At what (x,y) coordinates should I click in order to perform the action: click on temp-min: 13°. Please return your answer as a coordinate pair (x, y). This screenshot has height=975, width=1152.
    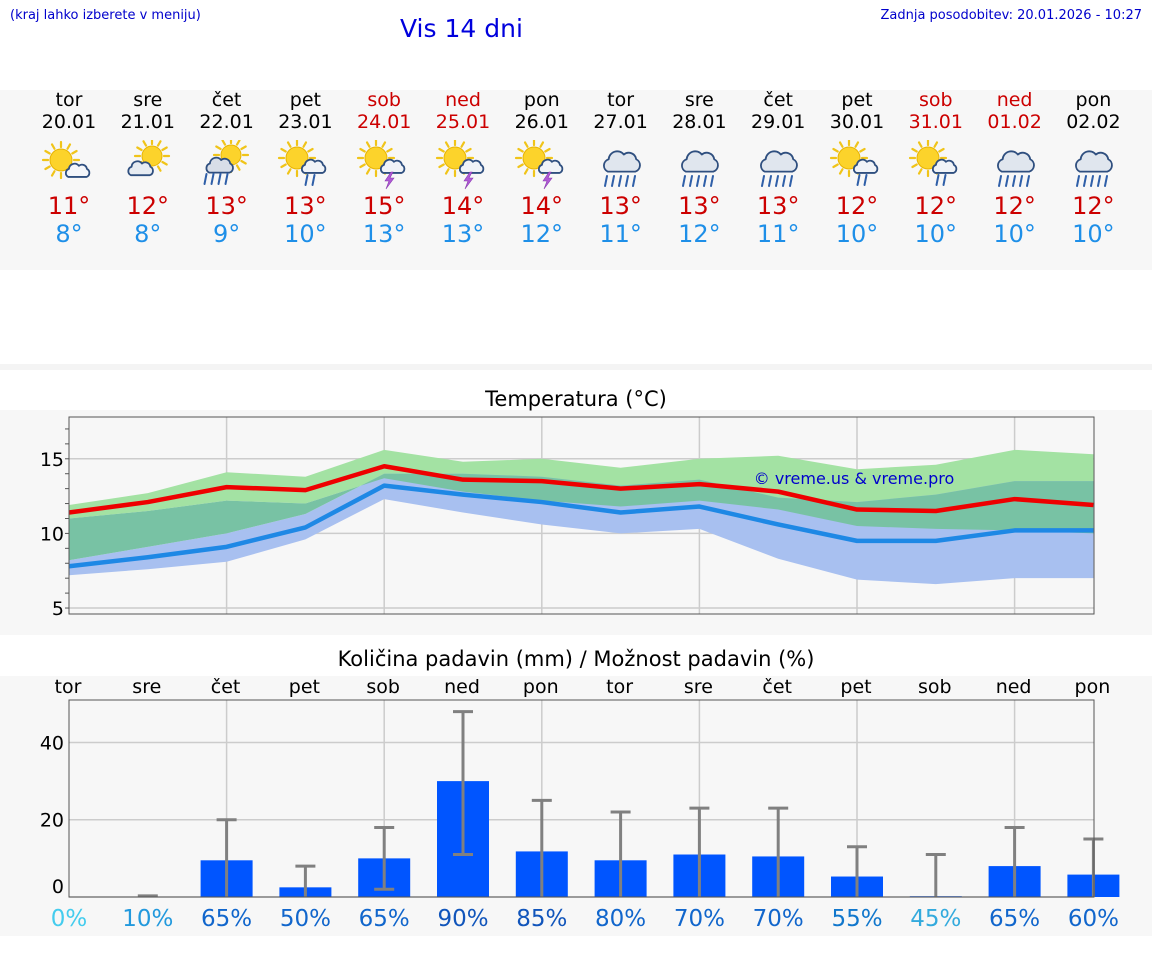
    Looking at the image, I should click on (463, 234).